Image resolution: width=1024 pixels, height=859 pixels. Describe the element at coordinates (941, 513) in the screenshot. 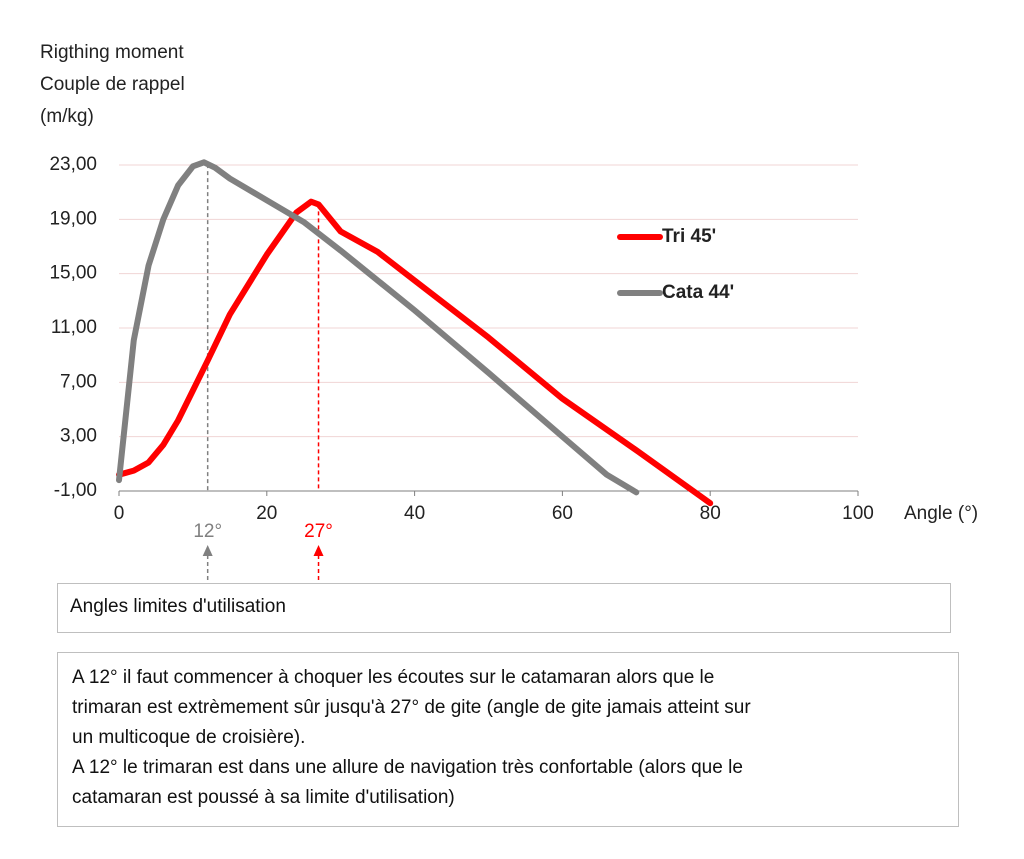

I see `x-axis-label: Angle (°)` at that location.